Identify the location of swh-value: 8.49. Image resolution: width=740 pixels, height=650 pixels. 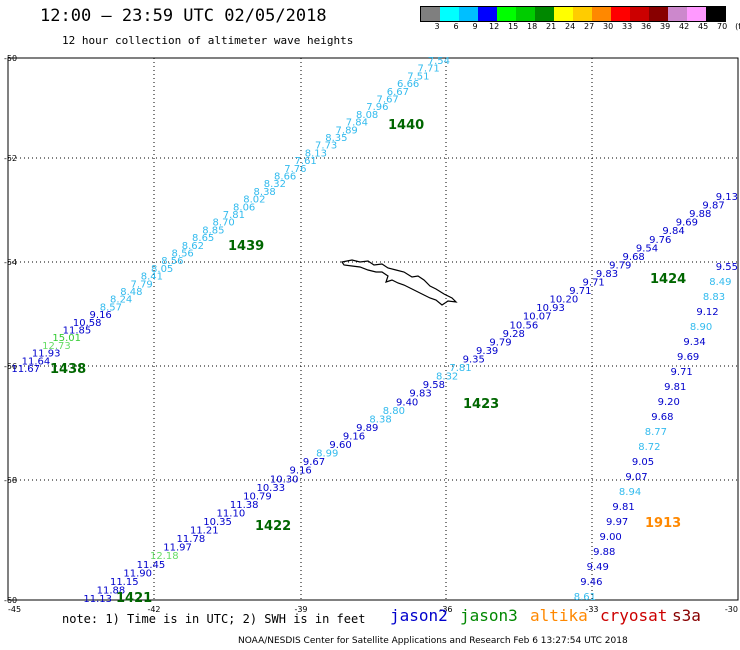
(720, 282).